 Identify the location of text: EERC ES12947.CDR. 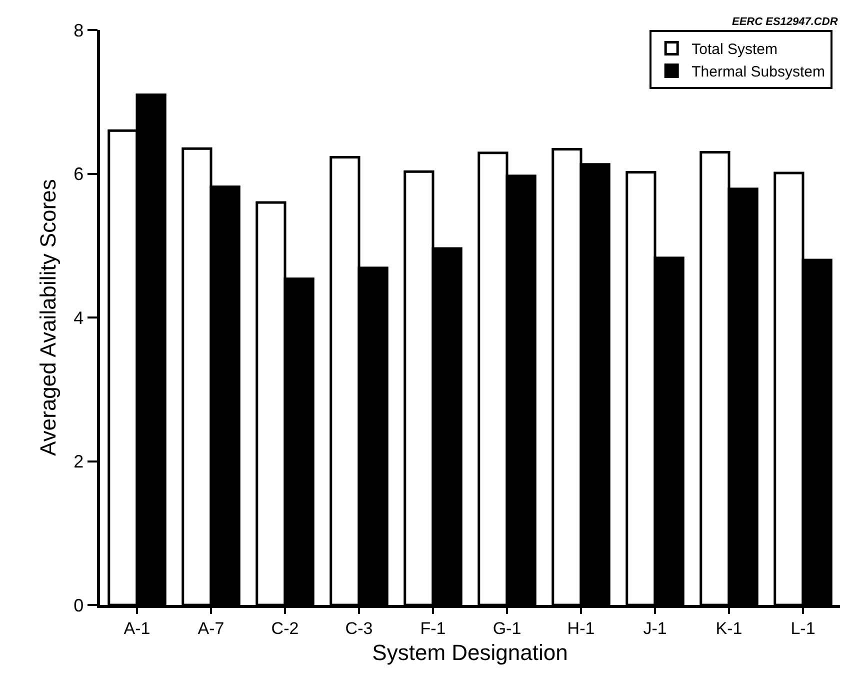
(785, 22).